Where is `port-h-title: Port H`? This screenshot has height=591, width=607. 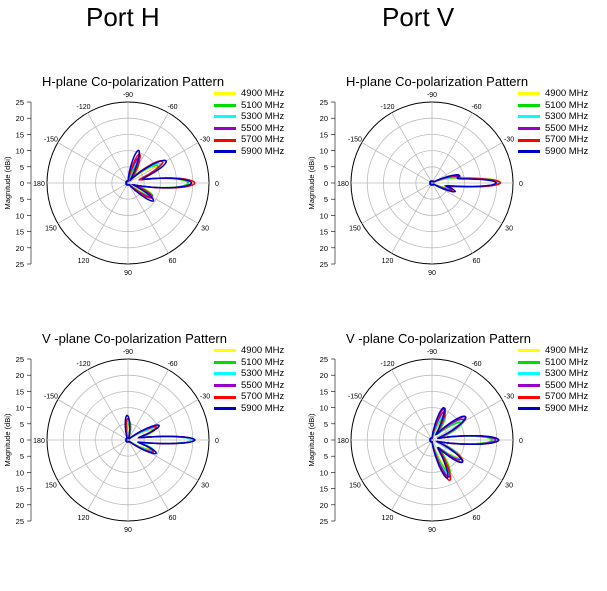
port-h-title: Port H is located at coordinates (123, 17).